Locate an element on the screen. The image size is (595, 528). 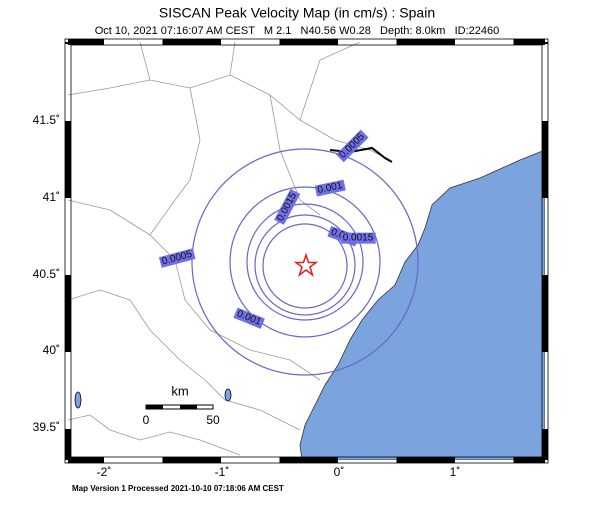
lat-label: 40.5˚ is located at coordinates (46, 274).